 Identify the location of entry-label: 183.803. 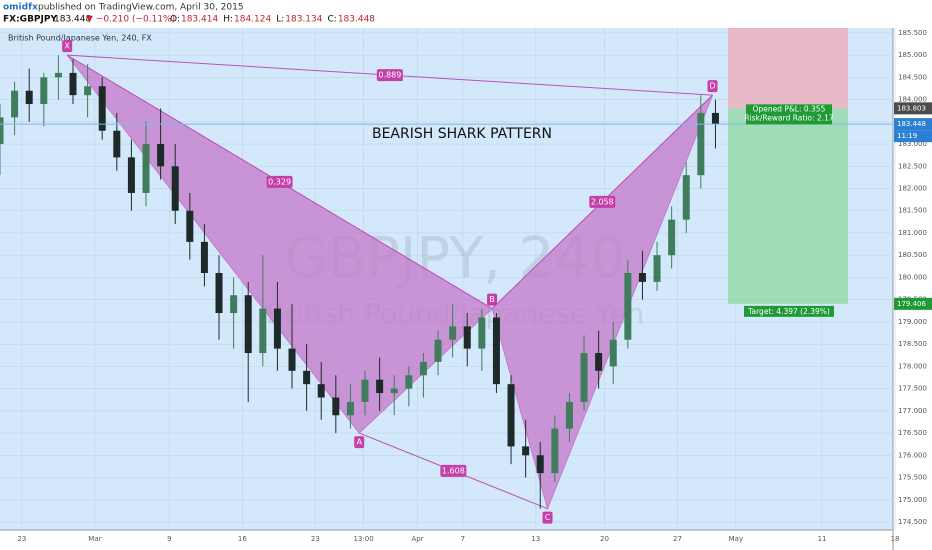
(911, 108).